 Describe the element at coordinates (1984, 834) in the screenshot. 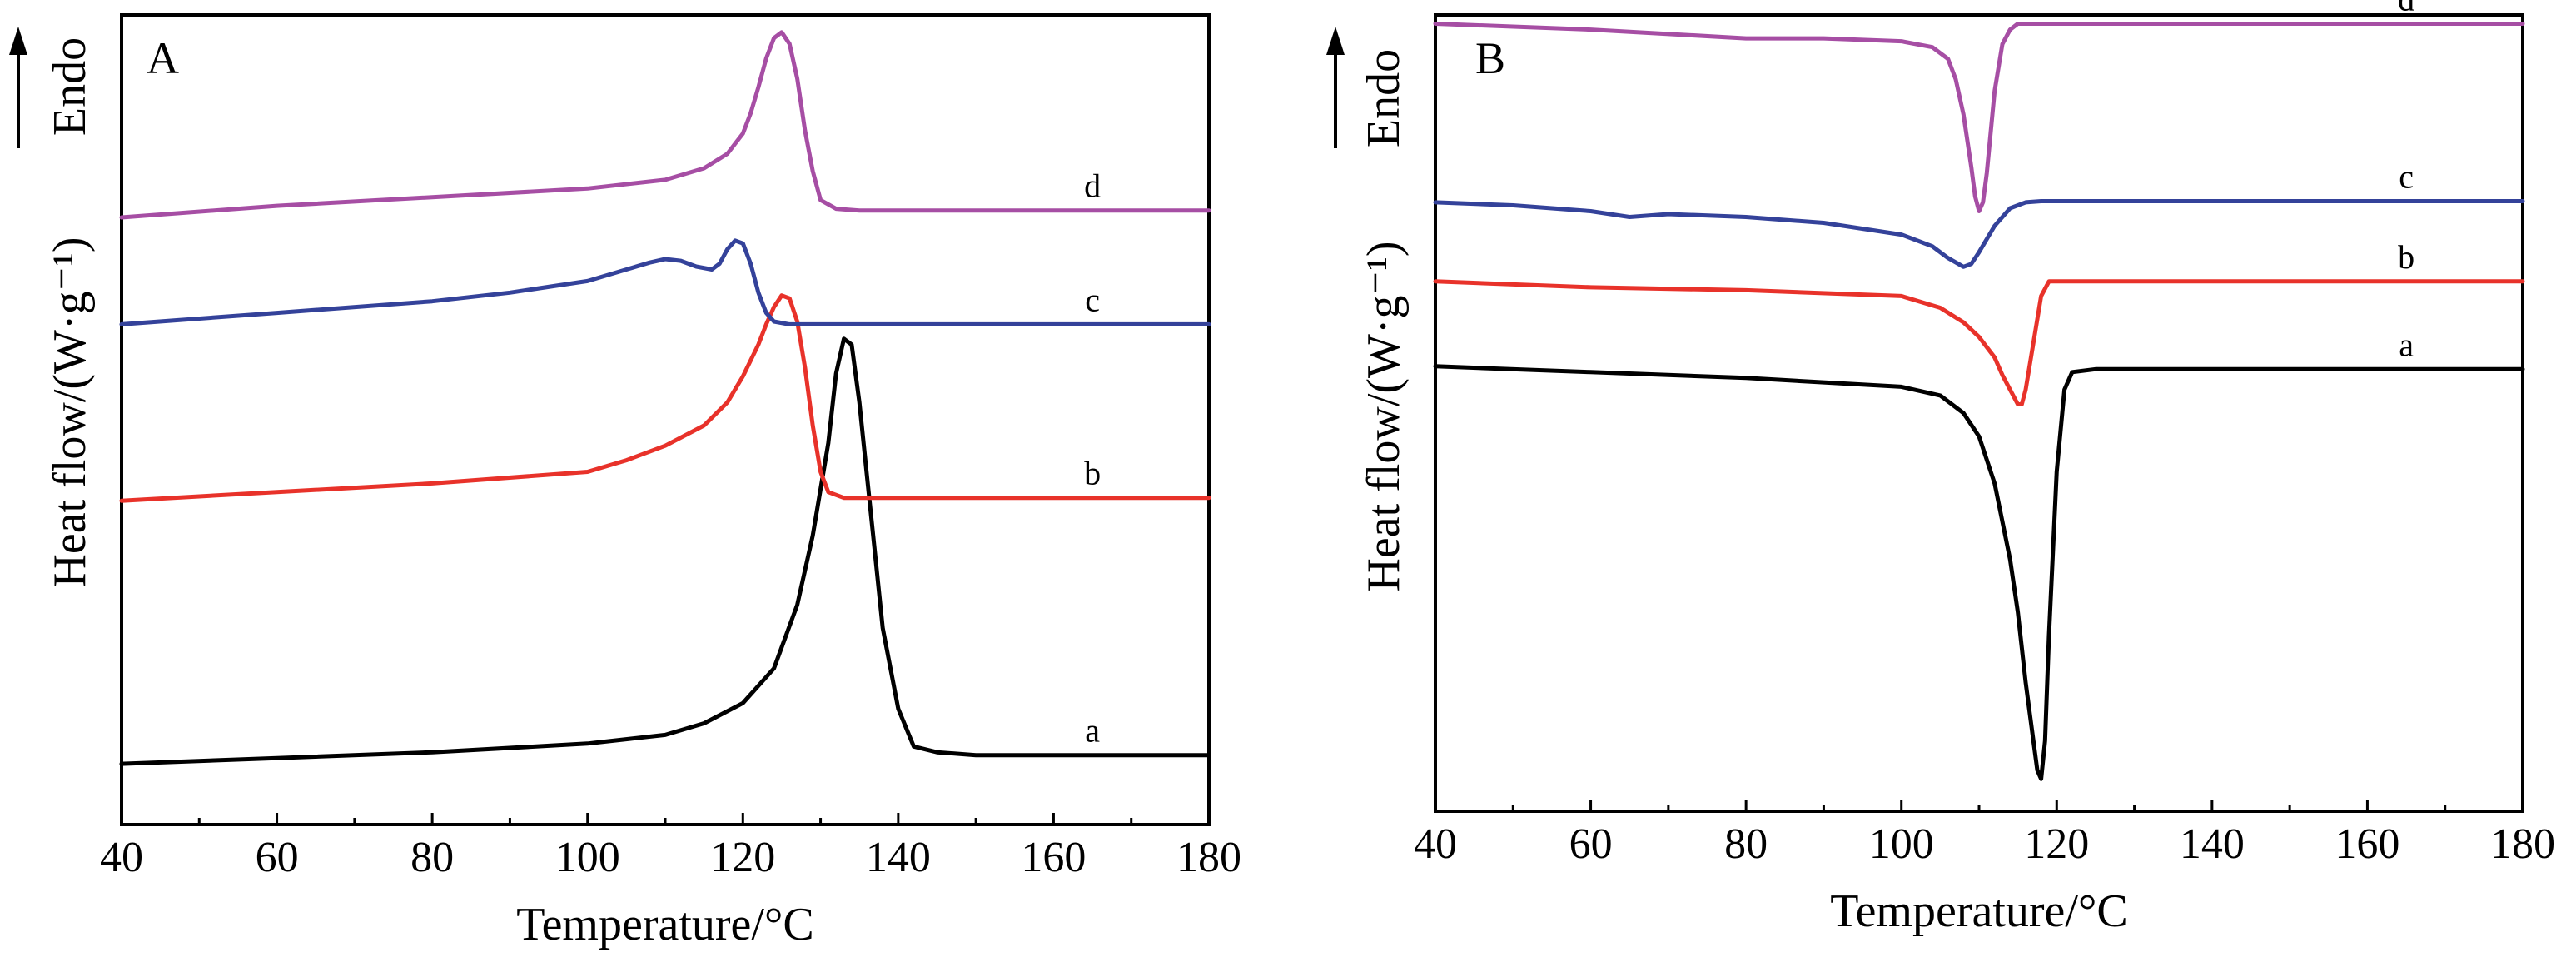

I see `panel-b-x-ticks: 40 60 80 100 120 140 160 180` at that location.